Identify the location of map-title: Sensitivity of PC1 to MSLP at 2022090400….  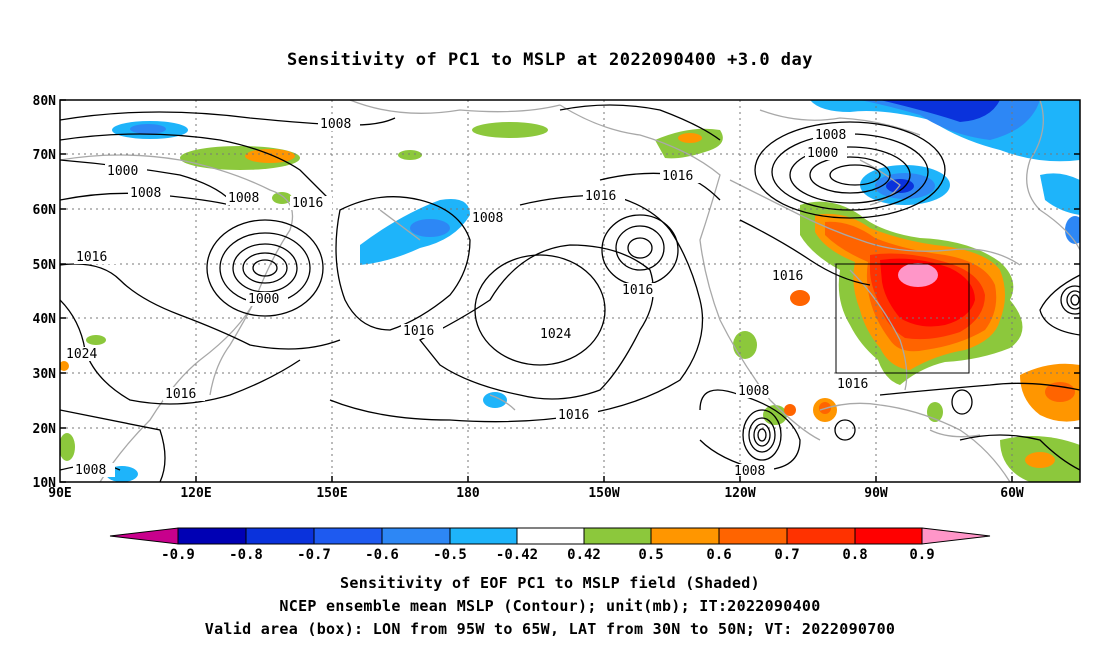
(549, 60).